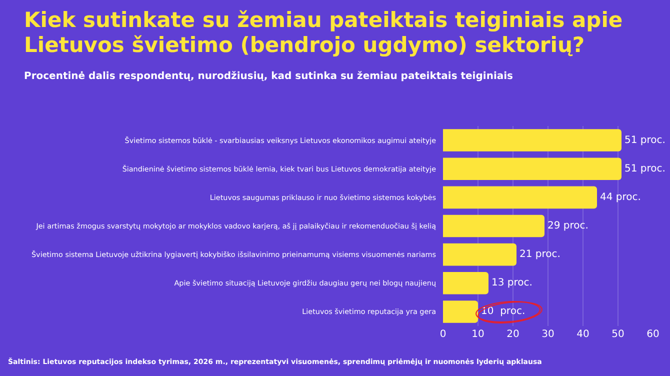  I want to click on x-tick-label: 40, so click(583, 334).